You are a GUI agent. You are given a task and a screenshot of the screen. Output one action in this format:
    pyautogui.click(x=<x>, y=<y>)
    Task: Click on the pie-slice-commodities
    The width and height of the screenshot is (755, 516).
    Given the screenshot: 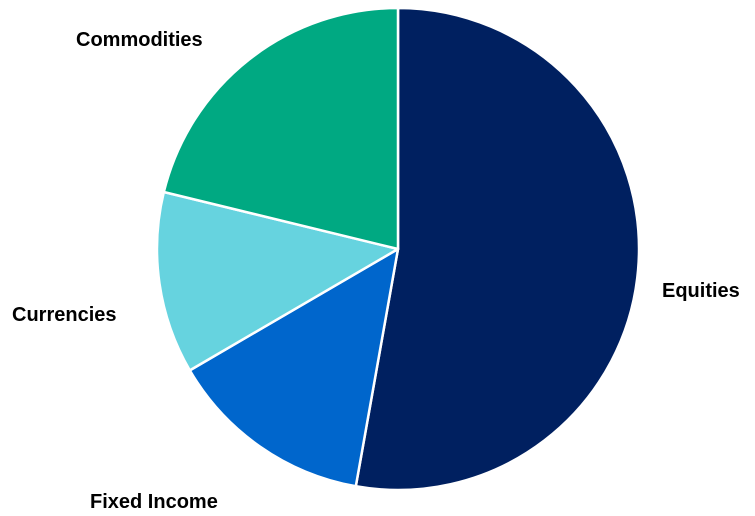 What is the action you would take?
    pyautogui.click(x=281, y=128)
    